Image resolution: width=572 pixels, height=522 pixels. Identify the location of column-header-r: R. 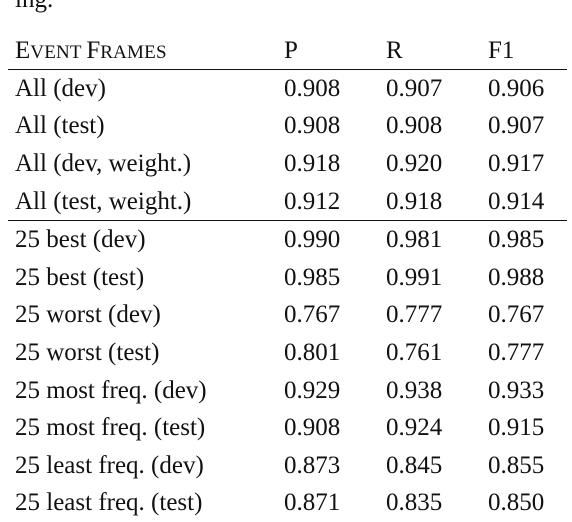
(430, 51).